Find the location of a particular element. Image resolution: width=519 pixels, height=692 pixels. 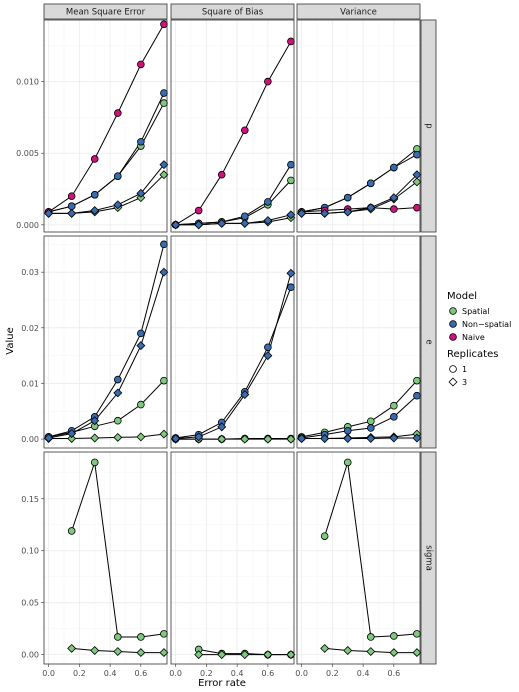

facet-panel: 0.00 0.05 0.10 0.15 0.0 0.2 0.4 0.6 is located at coordinates (95, 564).